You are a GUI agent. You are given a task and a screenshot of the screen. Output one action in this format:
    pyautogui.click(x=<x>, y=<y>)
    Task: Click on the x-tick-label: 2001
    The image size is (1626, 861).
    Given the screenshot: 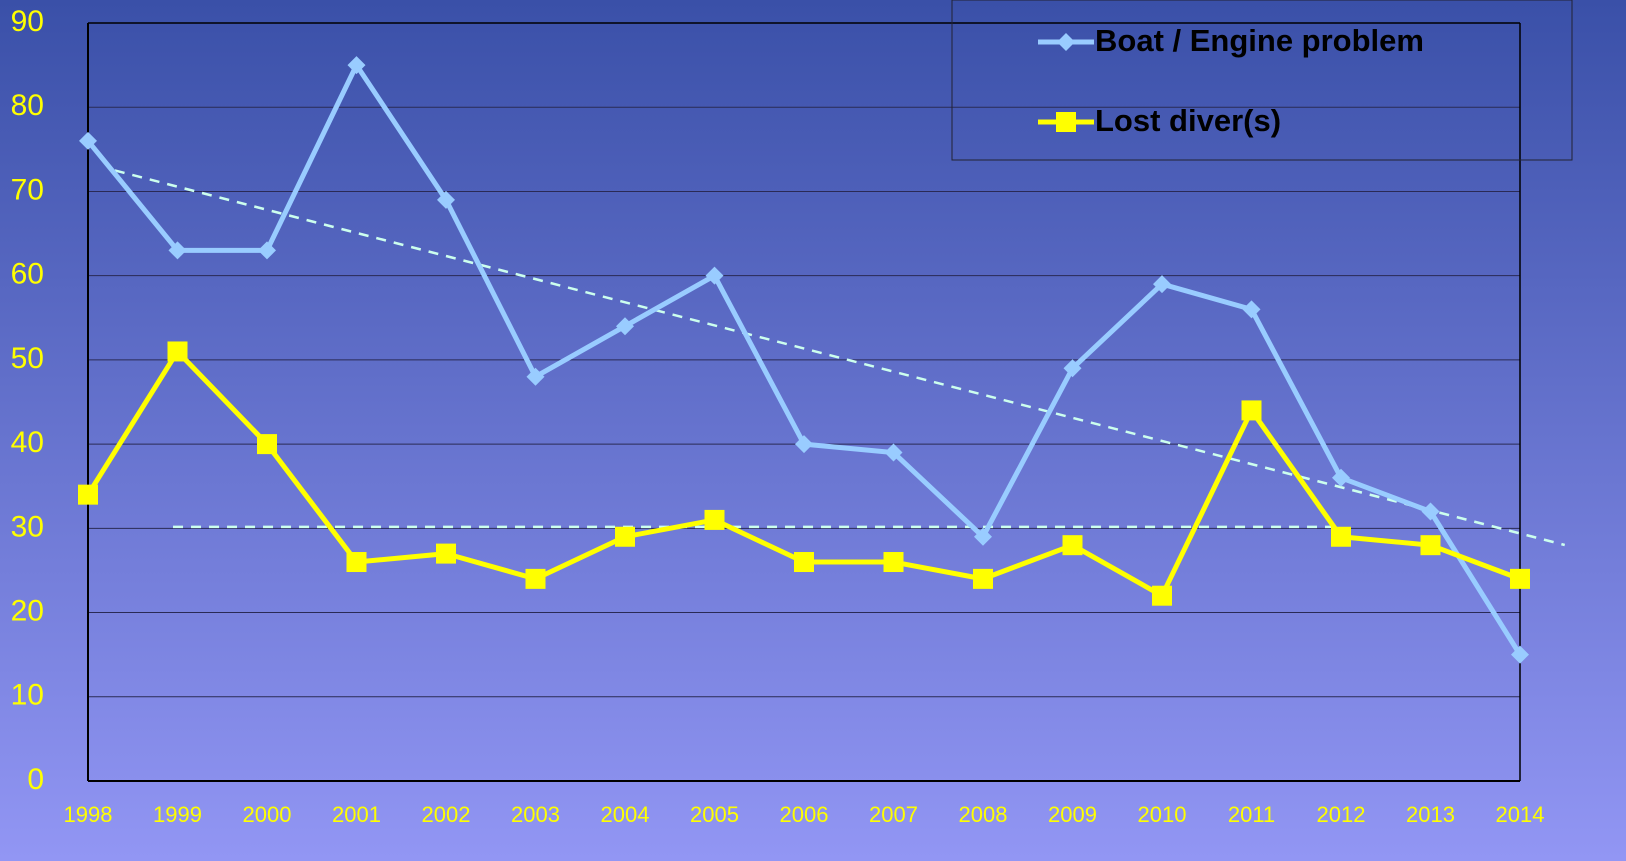 What is the action you would take?
    pyautogui.click(x=356, y=814)
    